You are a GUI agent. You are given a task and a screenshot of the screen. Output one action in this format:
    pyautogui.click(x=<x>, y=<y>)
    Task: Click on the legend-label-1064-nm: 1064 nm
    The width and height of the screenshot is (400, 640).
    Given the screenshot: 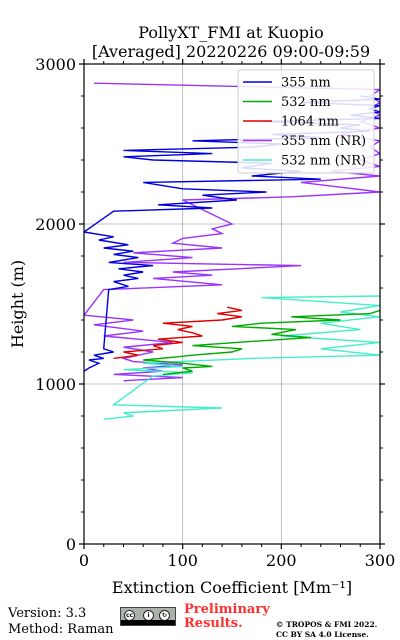 What is the action you would take?
    pyautogui.click(x=310, y=122)
    